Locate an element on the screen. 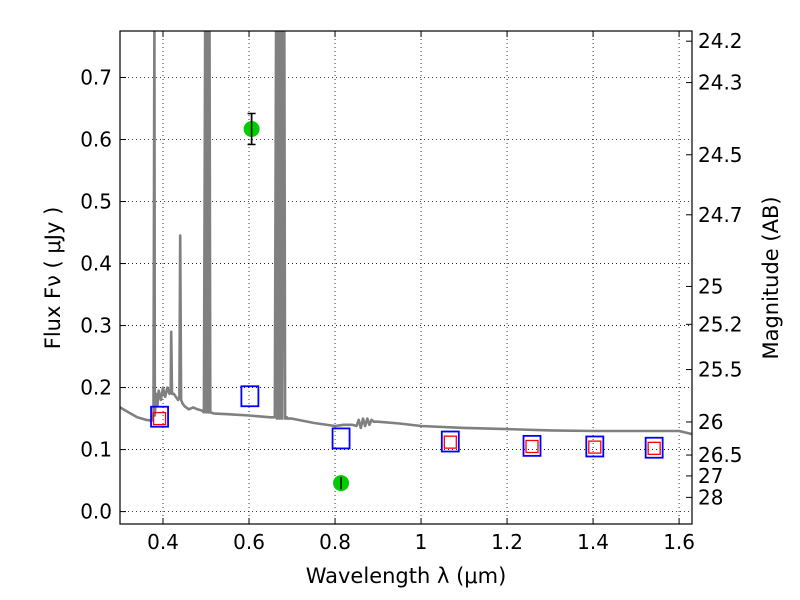 The image size is (800, 600). right-tick-label: 26.5 is located at coordinates (720, 455).